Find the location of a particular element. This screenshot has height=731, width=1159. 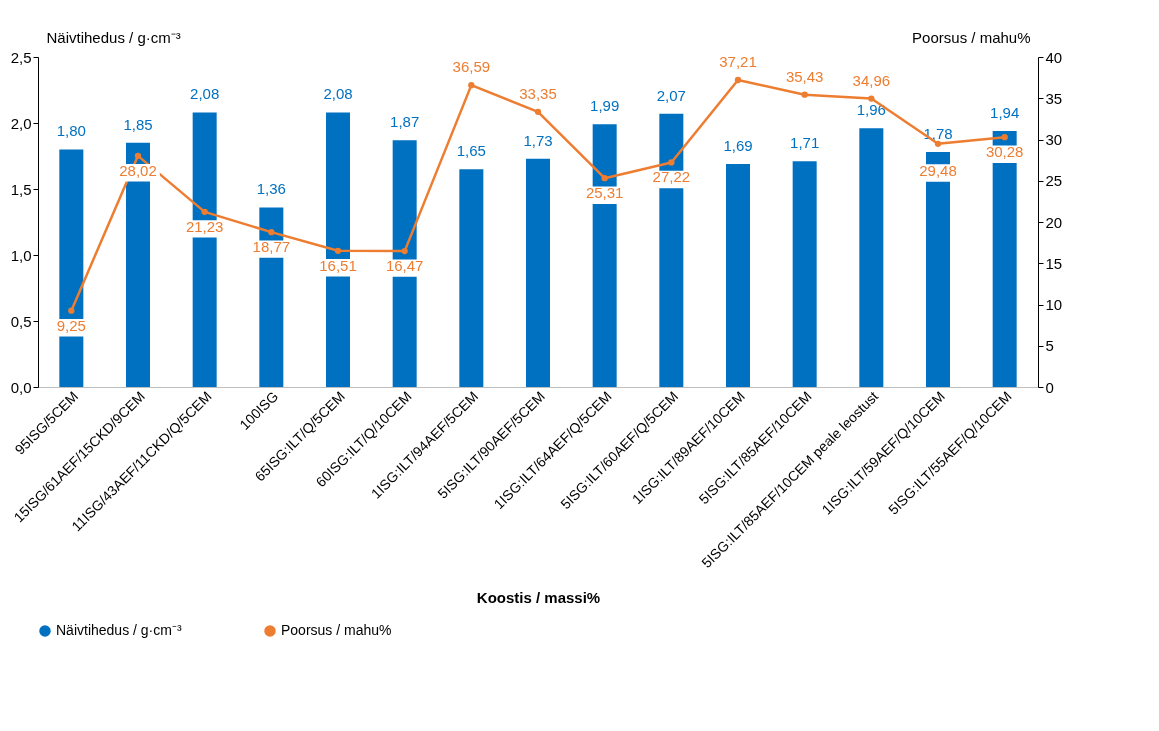

data-label: 1,85 is located at coordinates (138, 124).